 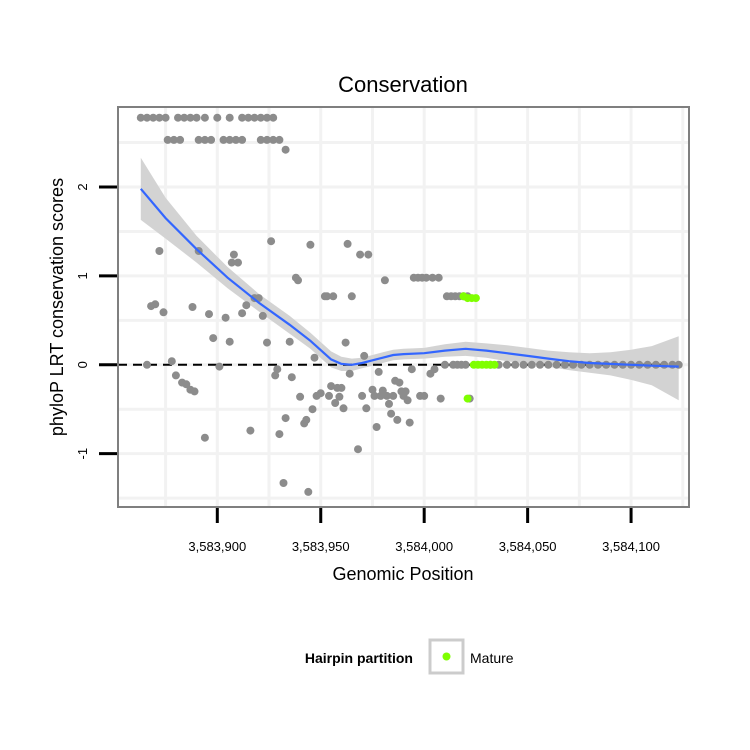 What do you see at coordinates (57, 307) in the screenshot?
I see `y-axis-label: phyloP LRT conservation scores` at bounding box center [57, 307].